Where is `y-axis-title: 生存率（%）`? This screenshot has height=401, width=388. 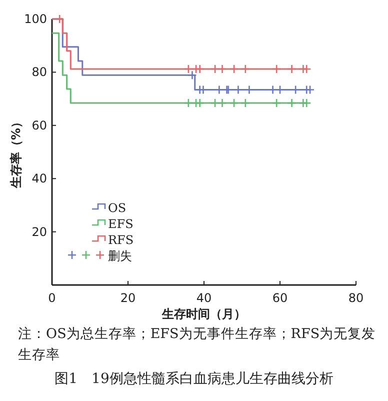
y-axis-title: 生存率（%） is located at coordinates (16, 153).